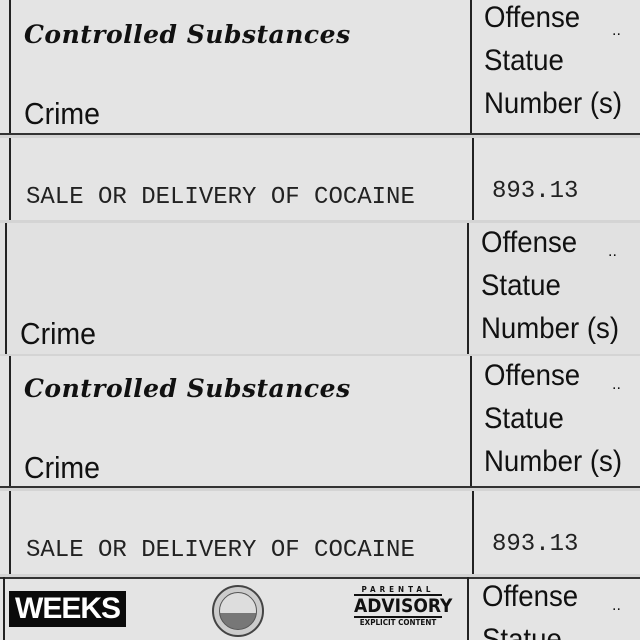 Image resolution: width=640 pixels, height=640 pixels. I want to click on row-strip-2: SALE OR DELIVERY OF COCAINE 893.13, so click(320, 532).